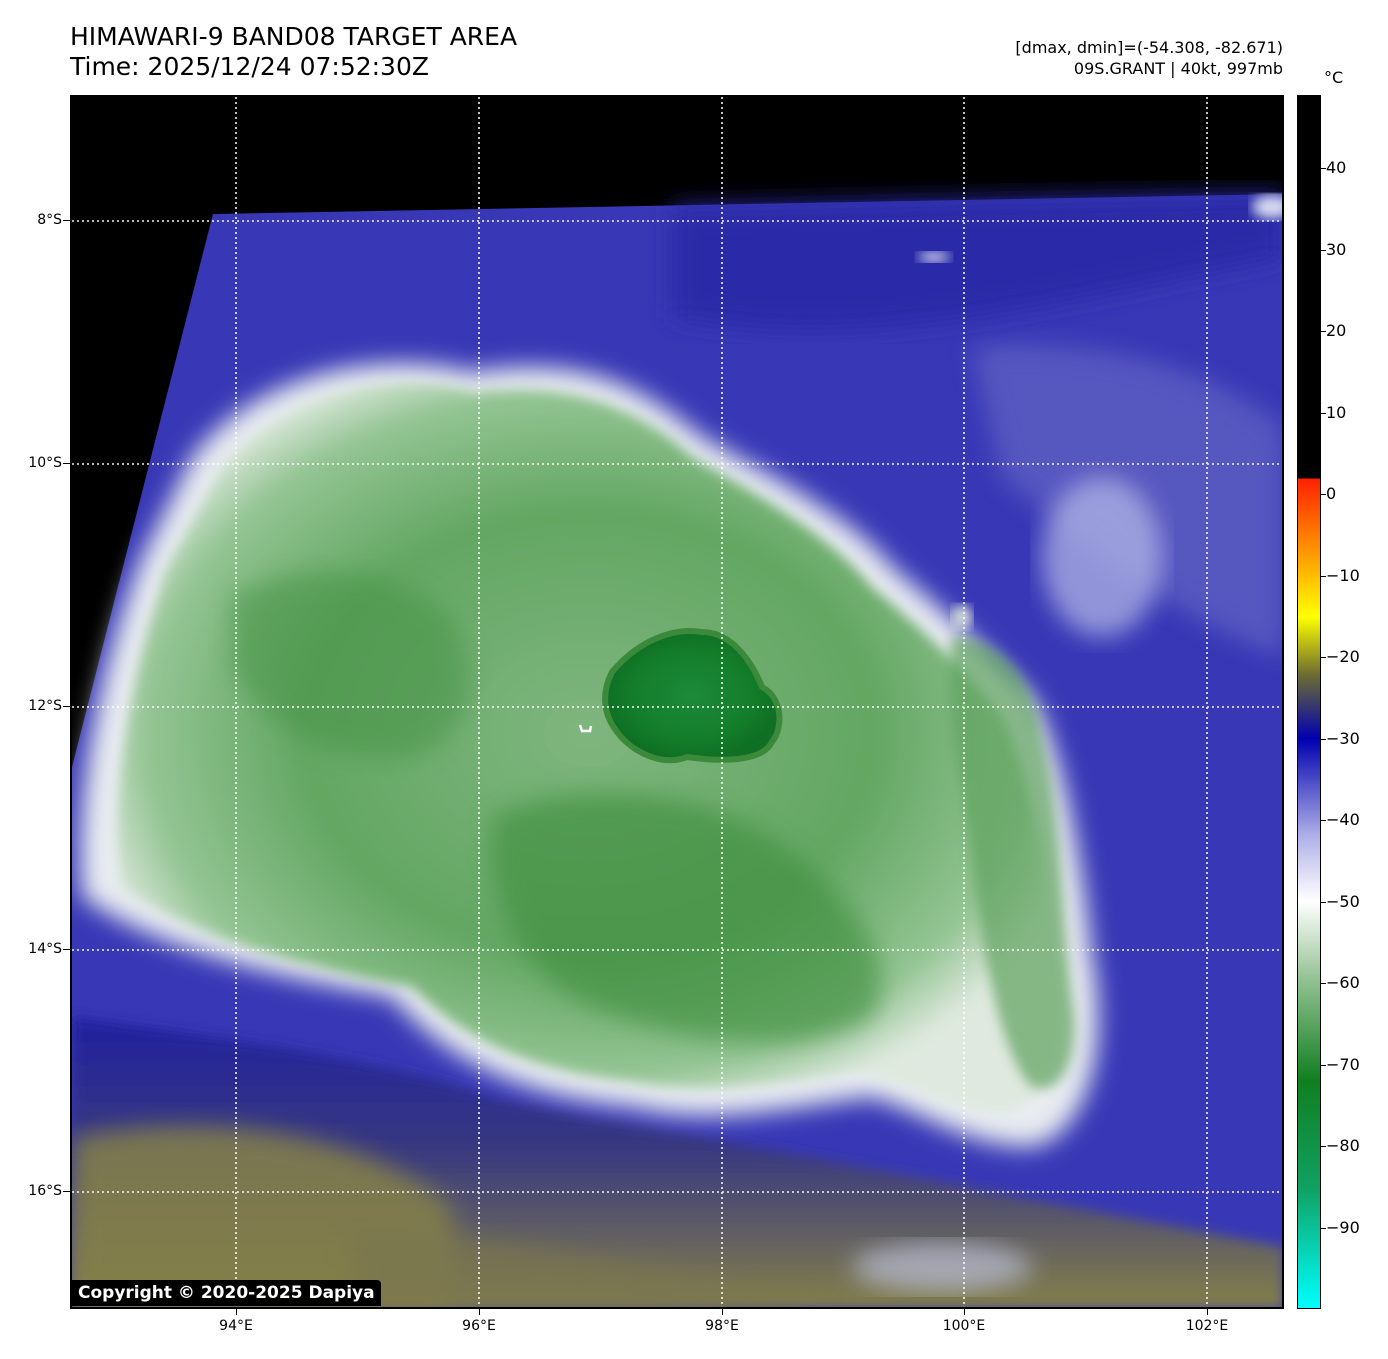 This screenshot has width=1388, height=1359. I want to click on lat-label-12s: 12°S, so click(45, 706).